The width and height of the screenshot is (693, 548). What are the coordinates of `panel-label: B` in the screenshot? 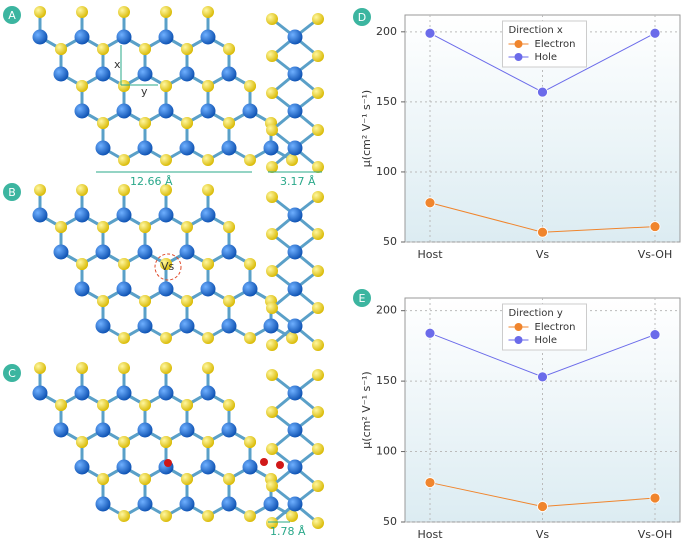 It's located at (12, 192).